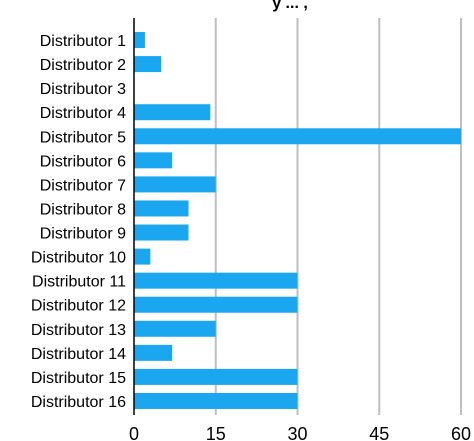  Describe the element at coordinates (78, 402) in the screenshot. I see `category-label: Distributor 16` at that location.